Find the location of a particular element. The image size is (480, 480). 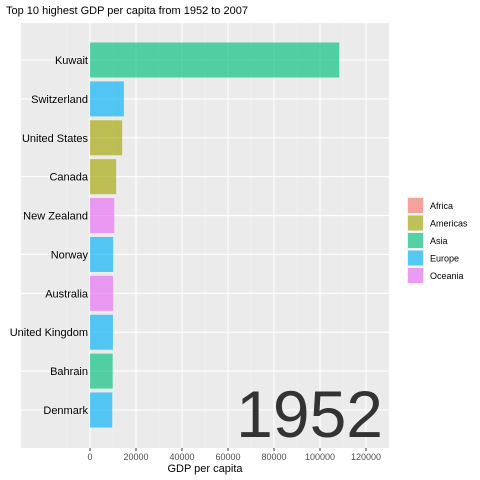

x-axis-ticks: 0 20000 40000 60000 80000 100000 120000 is located at coordinates (234, 455).